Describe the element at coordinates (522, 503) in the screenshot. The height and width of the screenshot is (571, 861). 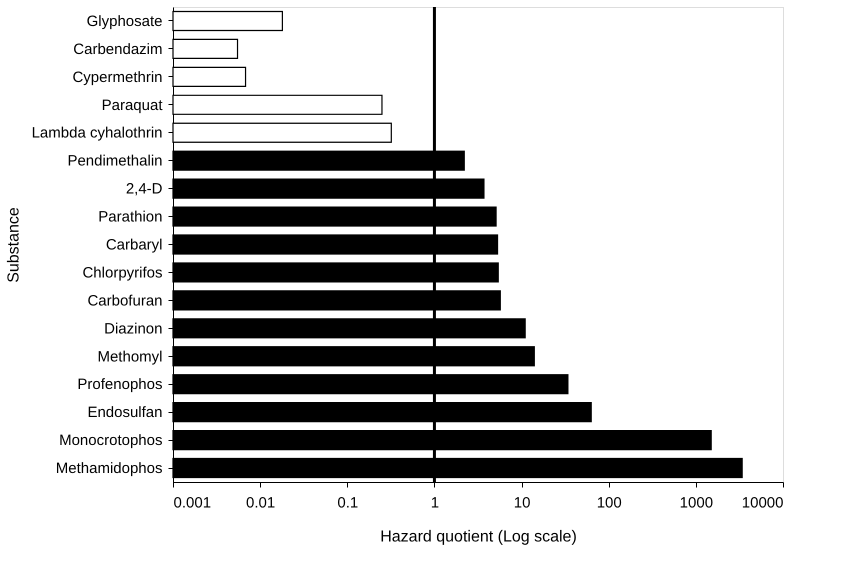
I see `x-tick-label: 10` at that location.